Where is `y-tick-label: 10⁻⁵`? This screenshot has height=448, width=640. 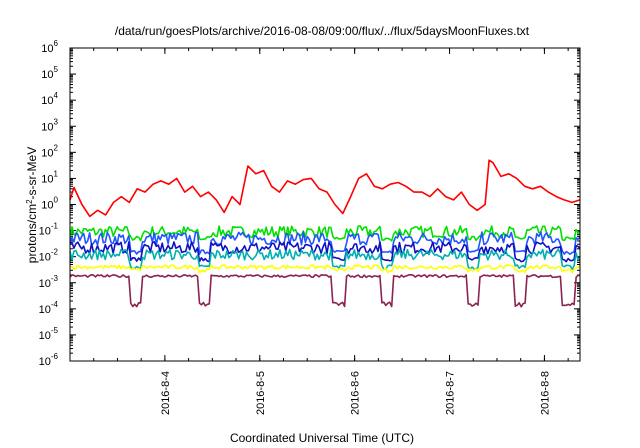
y-tick-label: 10⁻⁵ is located at coordinates (49, 334).